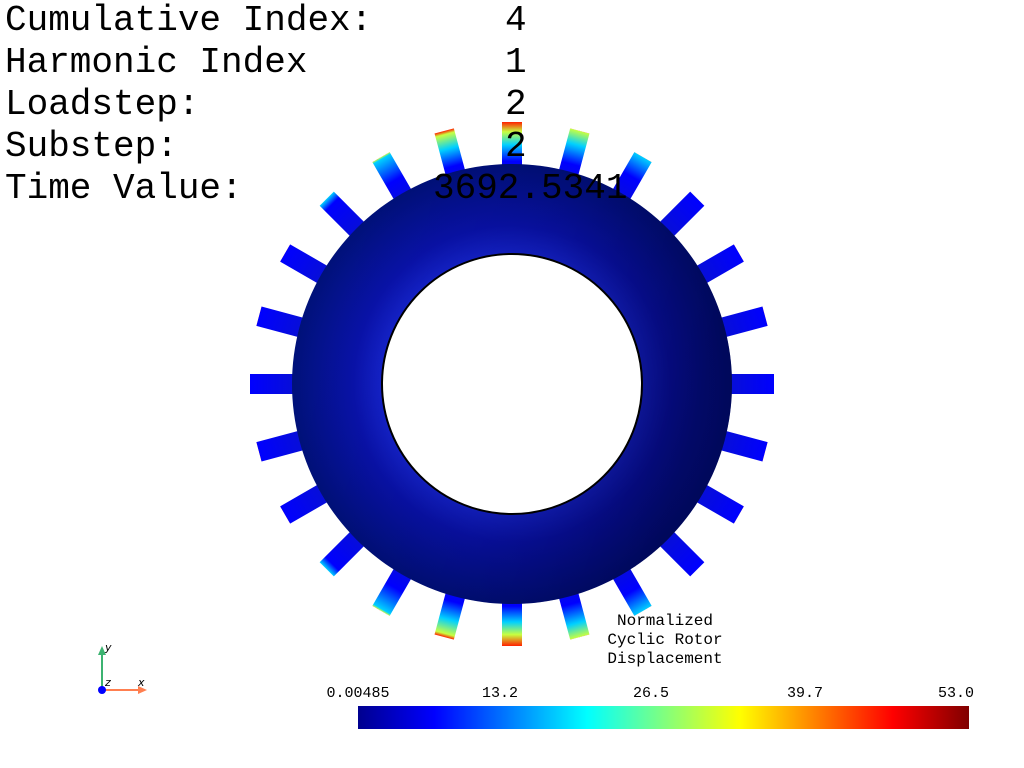 The height and width of the screenshot is (768, 1024). I want to click on info-row-time-value: Time Value: 3692.5341, so click(316, 252).